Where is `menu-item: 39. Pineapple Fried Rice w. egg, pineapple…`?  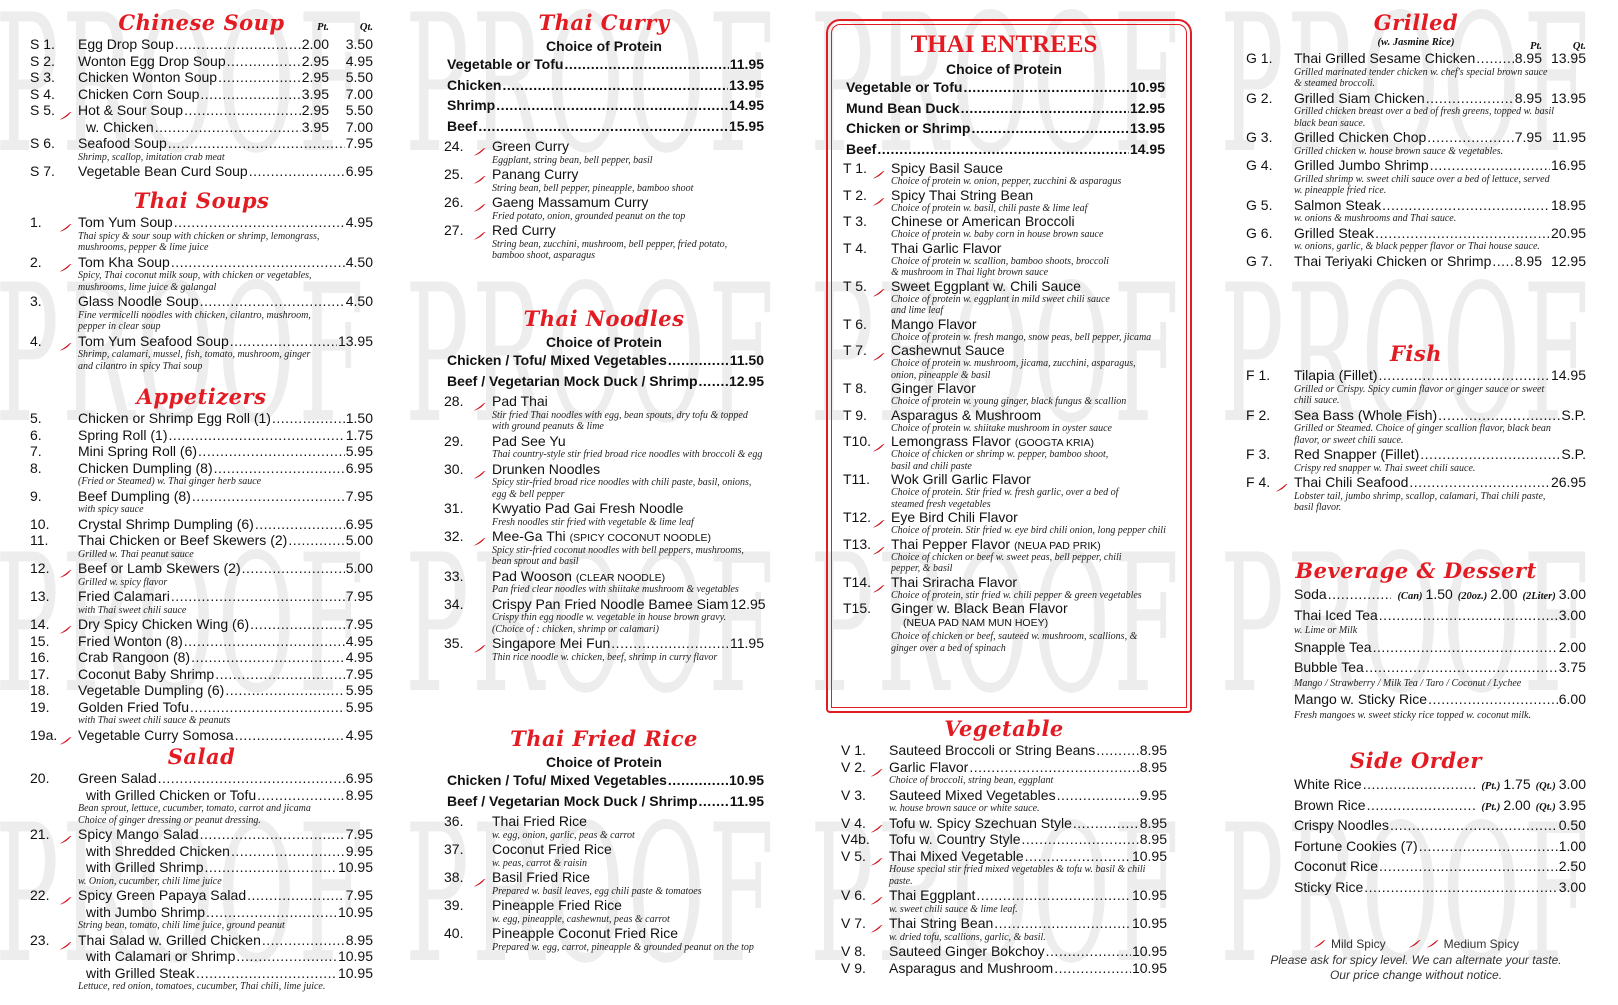
menu-item: 39. Pineapple Fried Rice w. egg, pineapple… is located at coordinates (604, 911).